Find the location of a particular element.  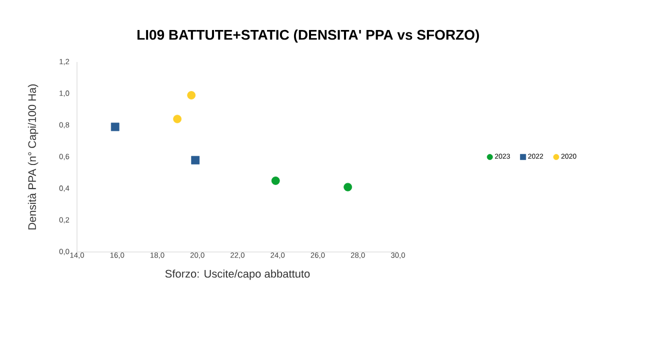

y-axis-title: Densità PPA (n° Capi/100 Ha) is located at coordinates (33, 157).